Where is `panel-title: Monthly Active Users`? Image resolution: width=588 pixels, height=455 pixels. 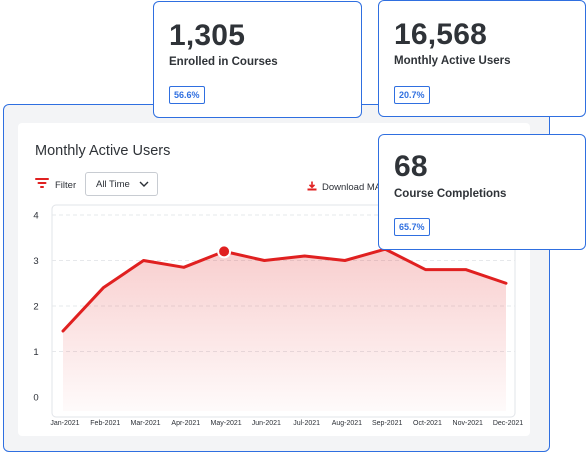
panel-title: Monthly Active Users is located at coordinates (103, 151).